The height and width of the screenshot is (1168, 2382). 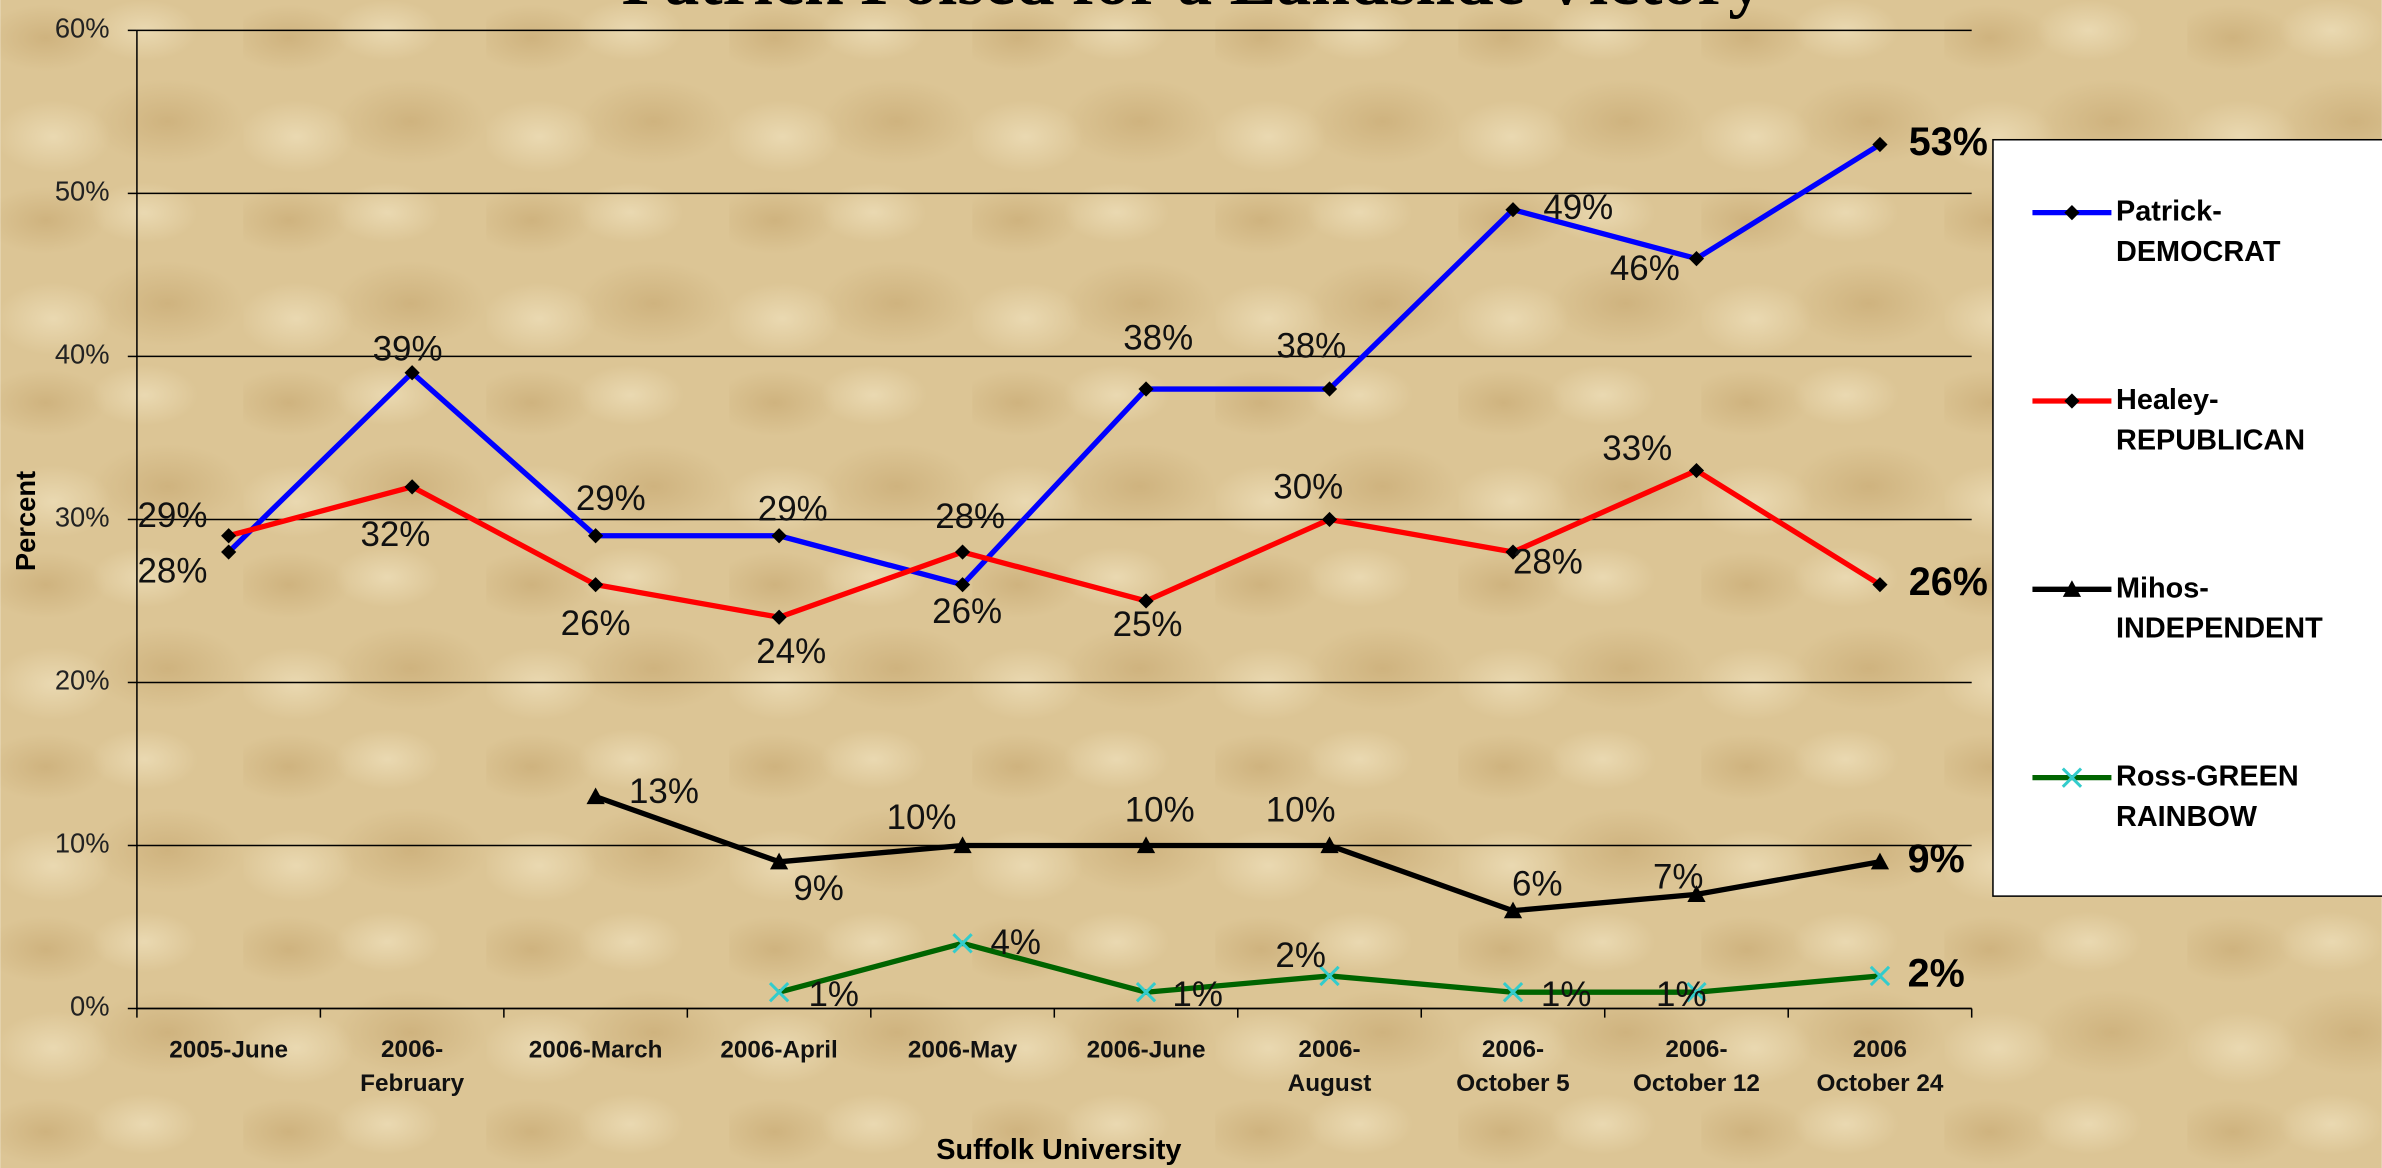 What do you see at coordinates (90, 1006) in the screenshot?
I see `y-tick-label: 0%` at bounding box center [90, 1006].